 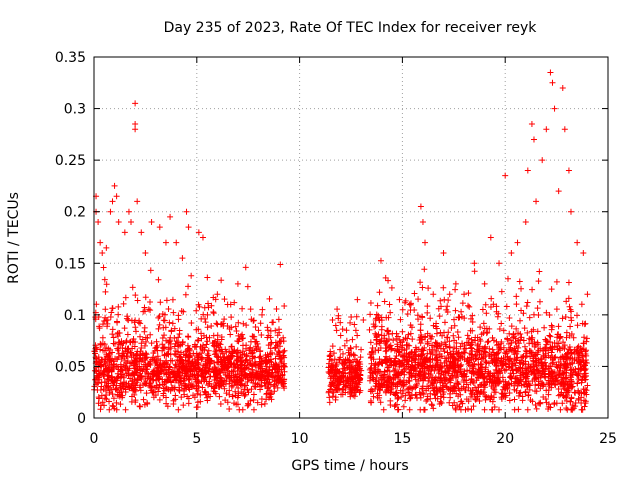 I want to click on x-tick-label: 15, so click(x=402, y=439).